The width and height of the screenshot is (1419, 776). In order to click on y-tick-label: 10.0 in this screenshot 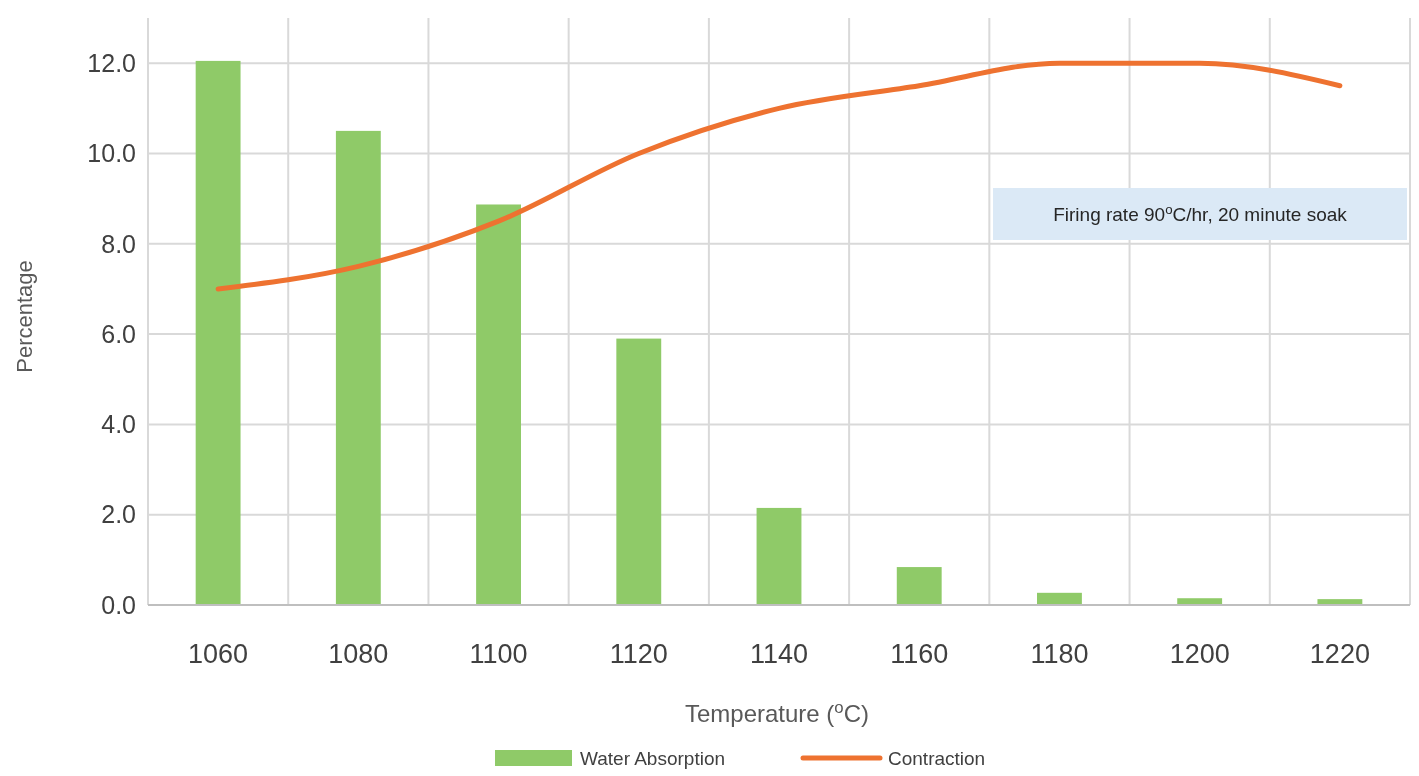, I will do `click(111, 153)`.